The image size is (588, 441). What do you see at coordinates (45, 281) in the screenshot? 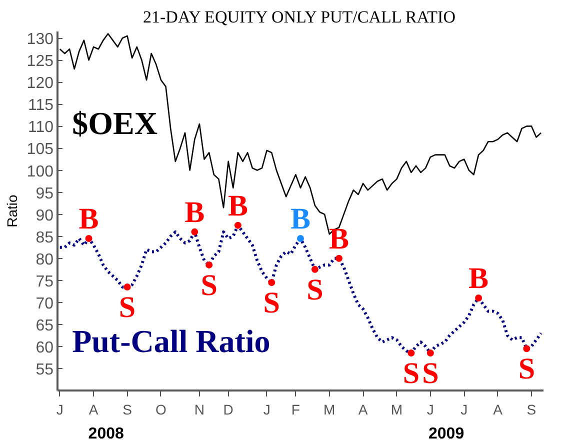
I see `y-tick-label: 75` at bounding box center [45, 281].